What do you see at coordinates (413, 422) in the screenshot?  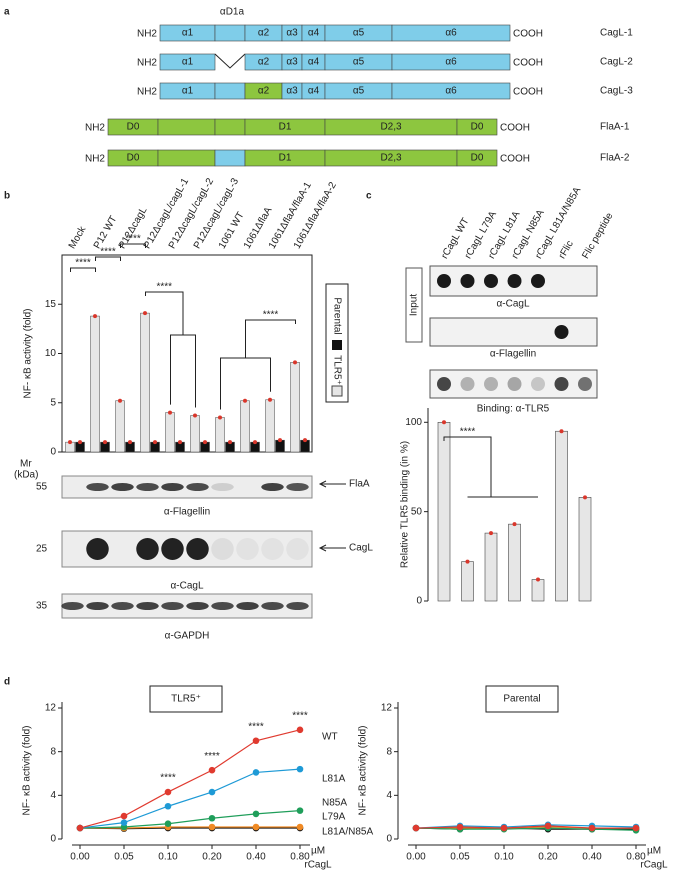 I see `y-tick-label: 100` at bounding box center [413, 422].